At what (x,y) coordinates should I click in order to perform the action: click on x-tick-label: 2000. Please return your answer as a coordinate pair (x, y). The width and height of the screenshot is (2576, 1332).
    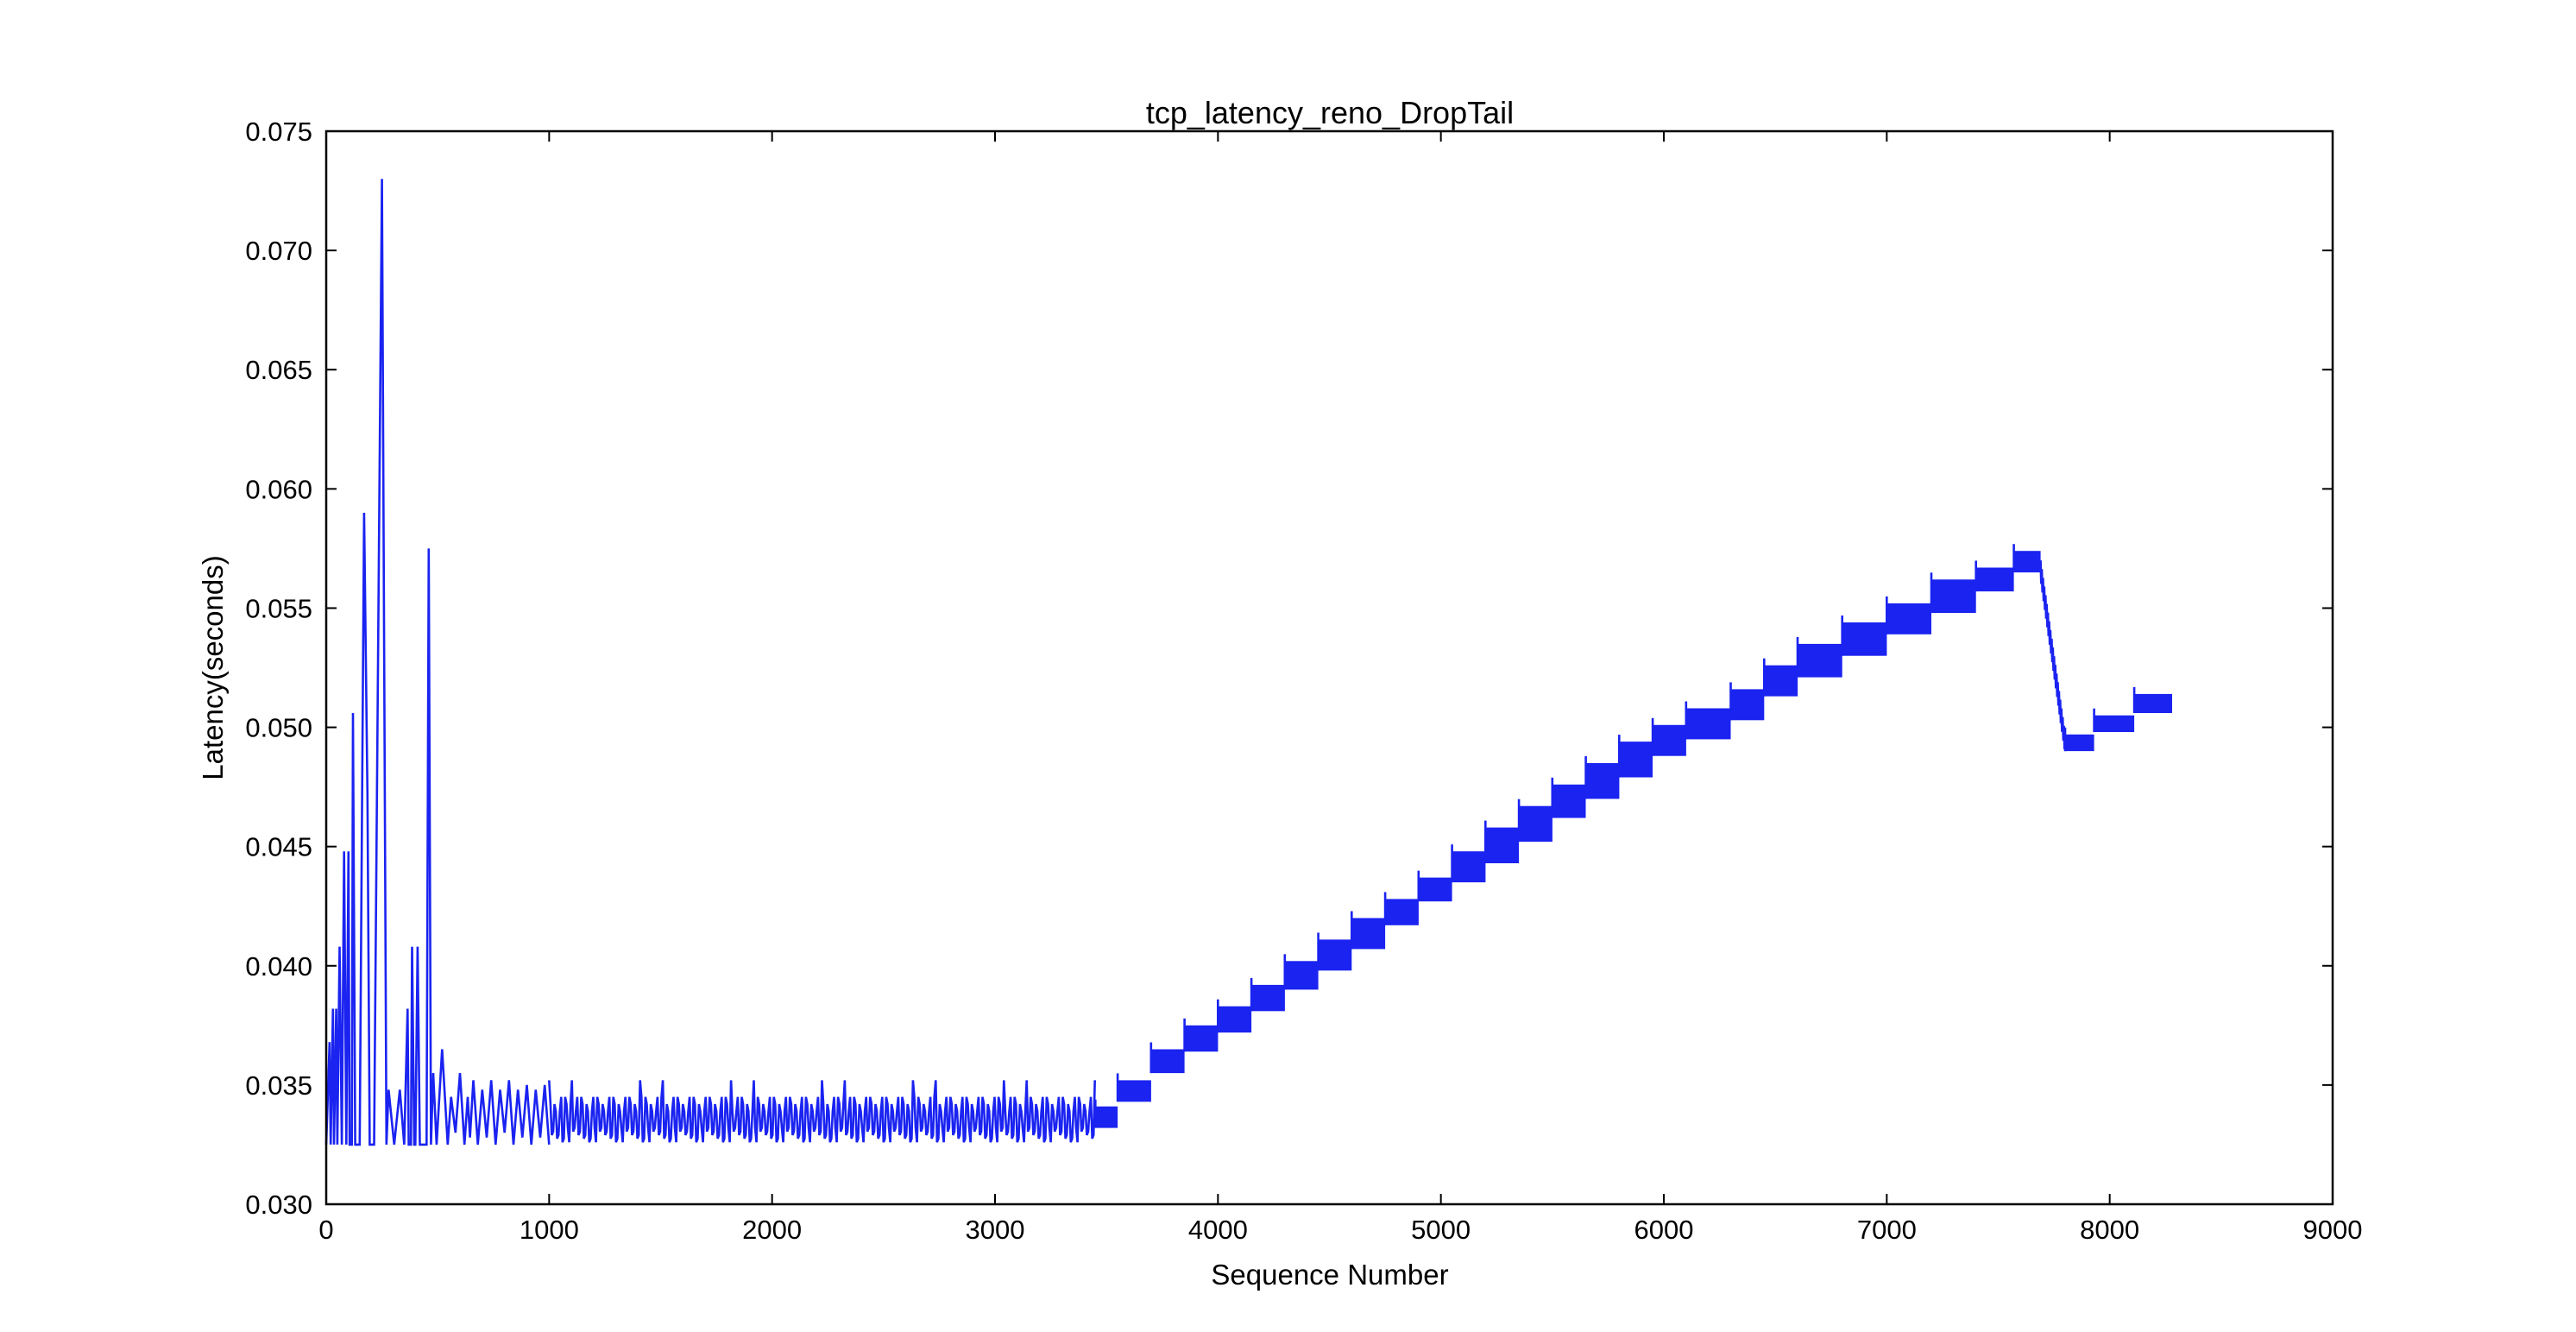
    Looking at the image, I should click on (772, 1230).